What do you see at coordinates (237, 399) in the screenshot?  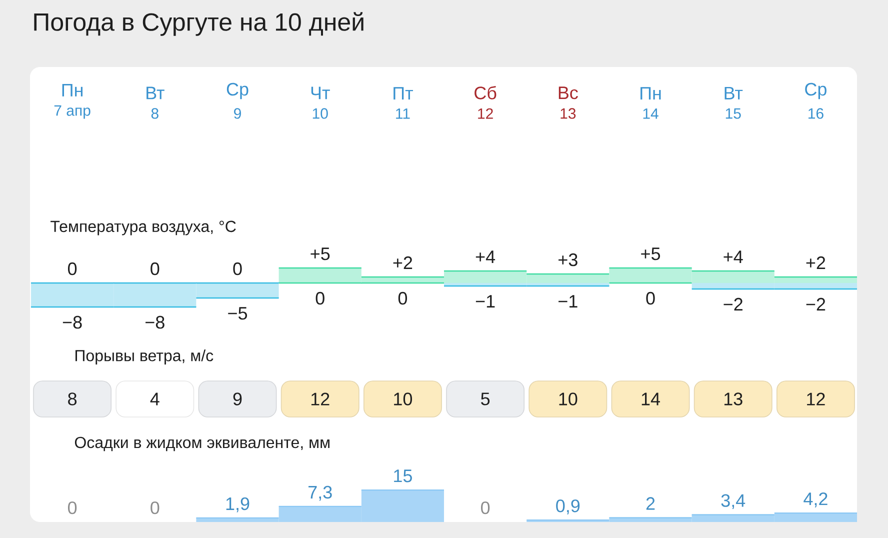 I see `data-label: 9` at bounding box center [237, 399].